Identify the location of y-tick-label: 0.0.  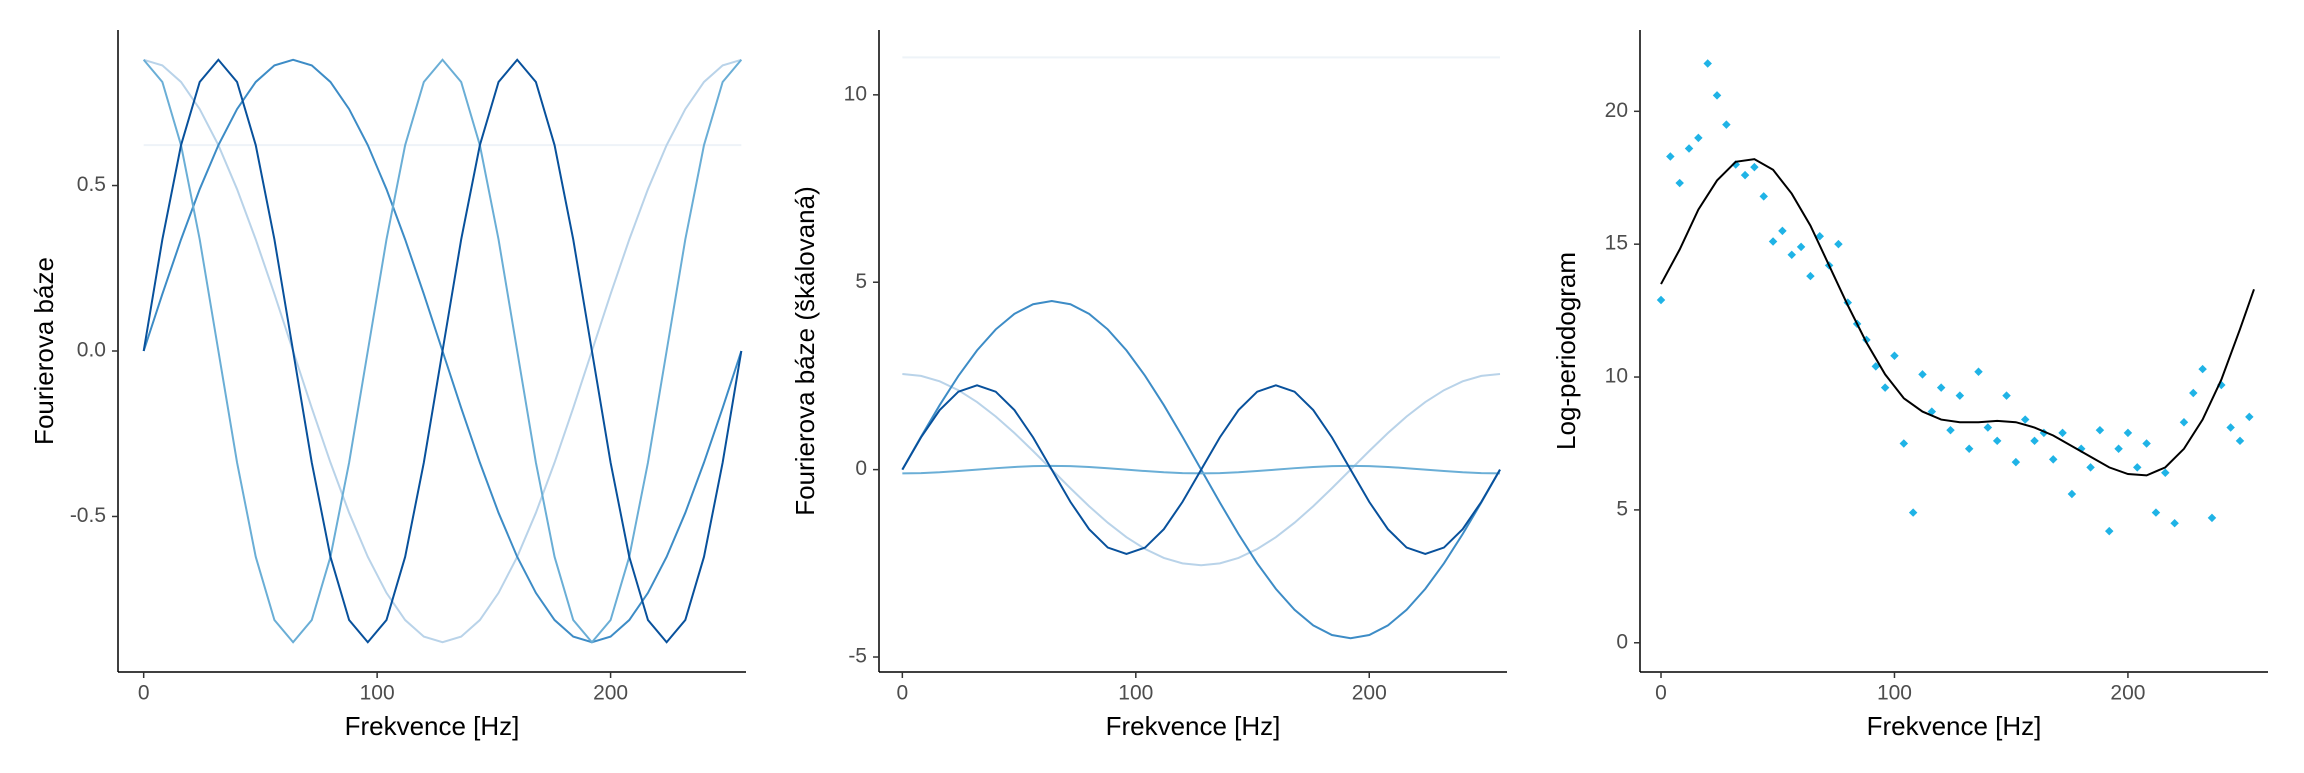
(91, 350).